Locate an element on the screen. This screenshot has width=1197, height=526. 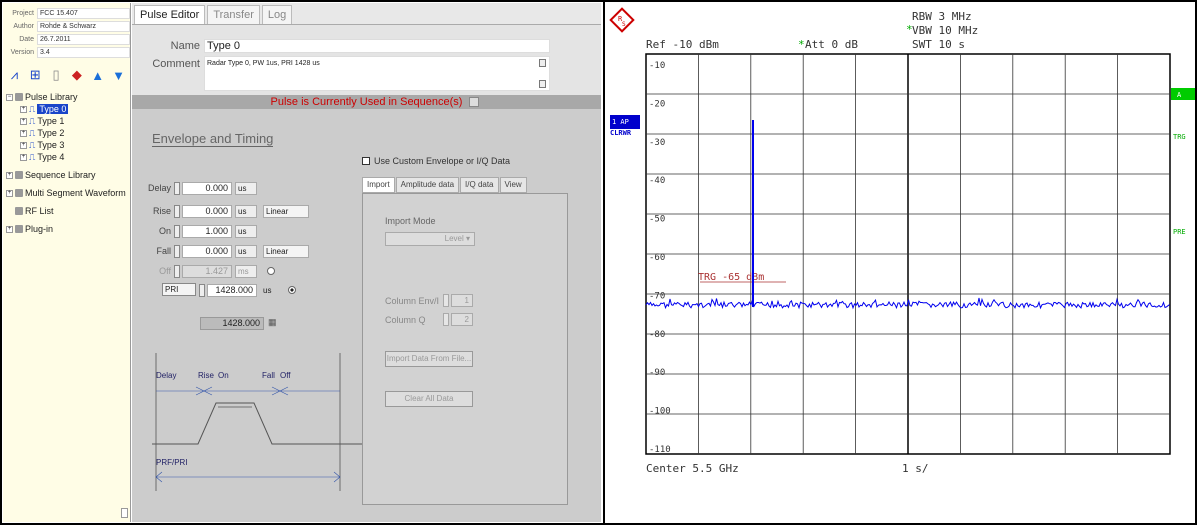
tree-pulse-library: − Pulse Library is located at coordinates (68, 97).